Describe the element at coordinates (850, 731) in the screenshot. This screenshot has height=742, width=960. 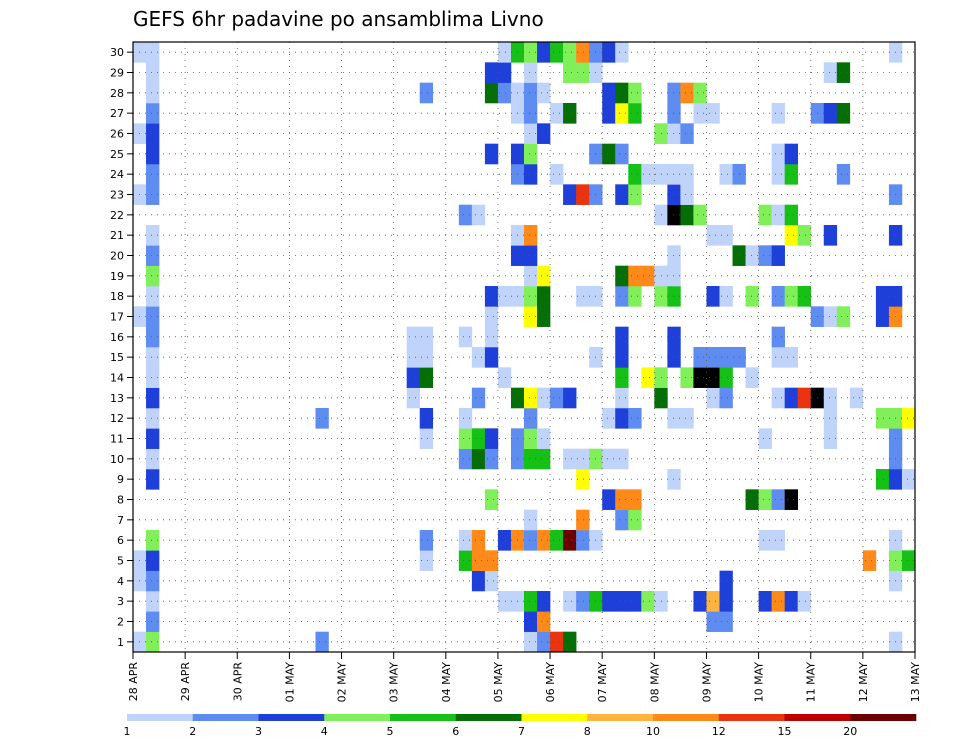
I see `colorbar-label: 20` at that location.